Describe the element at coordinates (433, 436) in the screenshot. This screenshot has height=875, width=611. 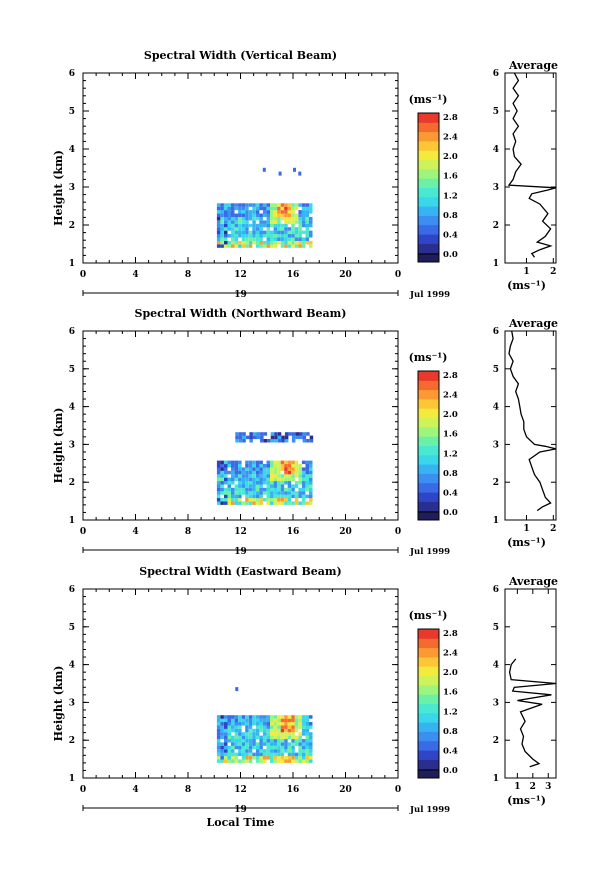
I see `colorbar: 0.0 0.4 0.8 1.2 1.6 2.0 2.4 2.8 (ms⁻¹)` at that location.